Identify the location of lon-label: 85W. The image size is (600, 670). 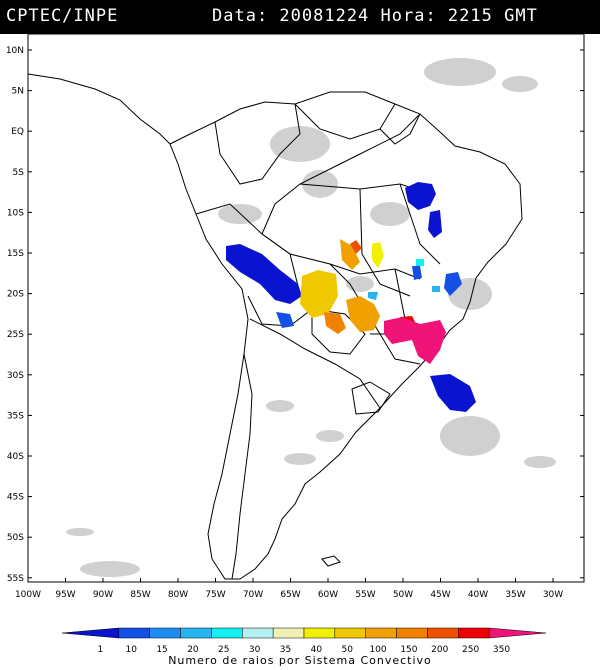
(140, 595).